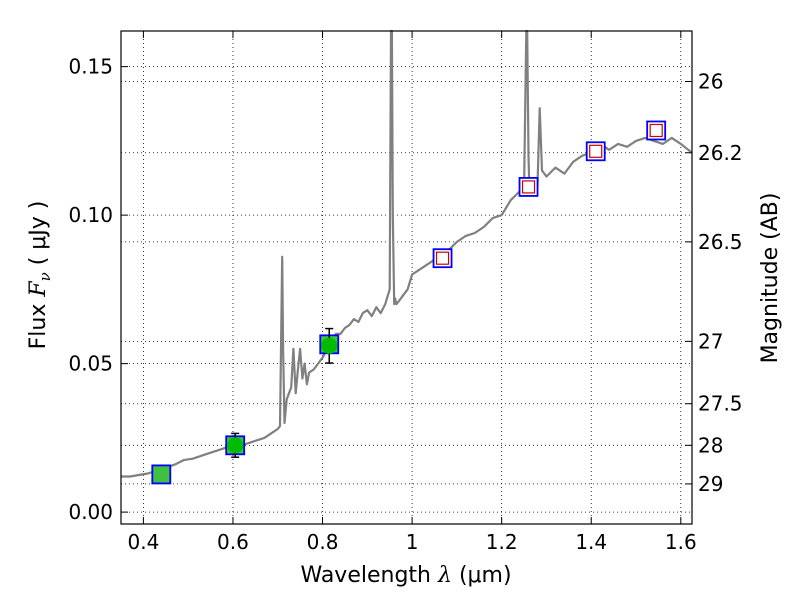  I want to click on y-axis-label: Flux Fν ( μJy ), so click(40, 275).